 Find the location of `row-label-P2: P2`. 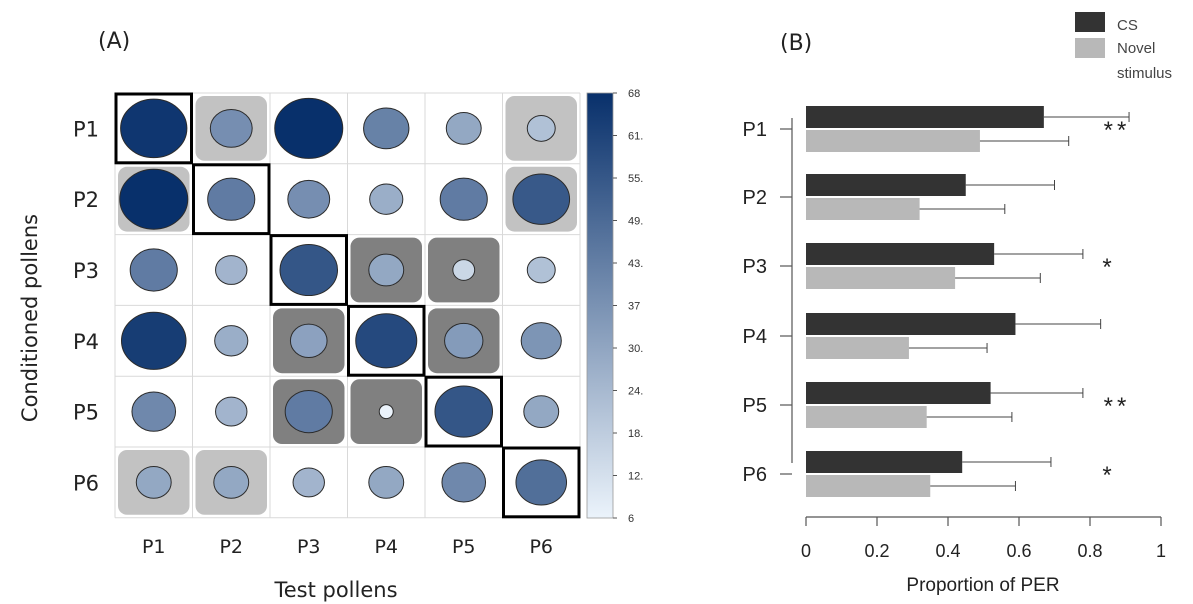

row-label-P2: P2 is located at coordinates (86, 200).